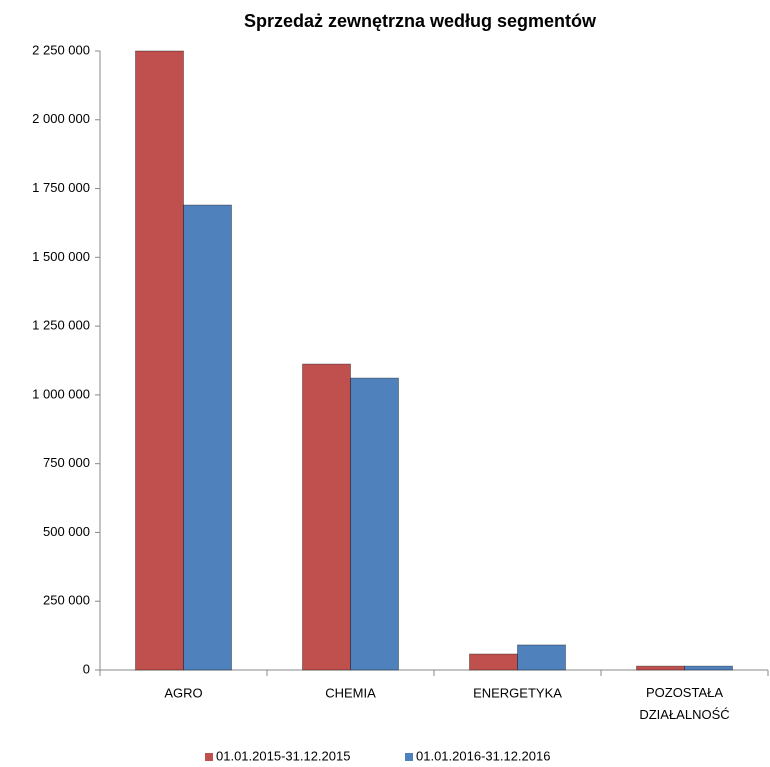 Image resolution: width=770 pixels, height=767 pixels. Describe the element at coordinates (66, 531) in the screenshot. I see `y-tick-label: 500 000` at that location.